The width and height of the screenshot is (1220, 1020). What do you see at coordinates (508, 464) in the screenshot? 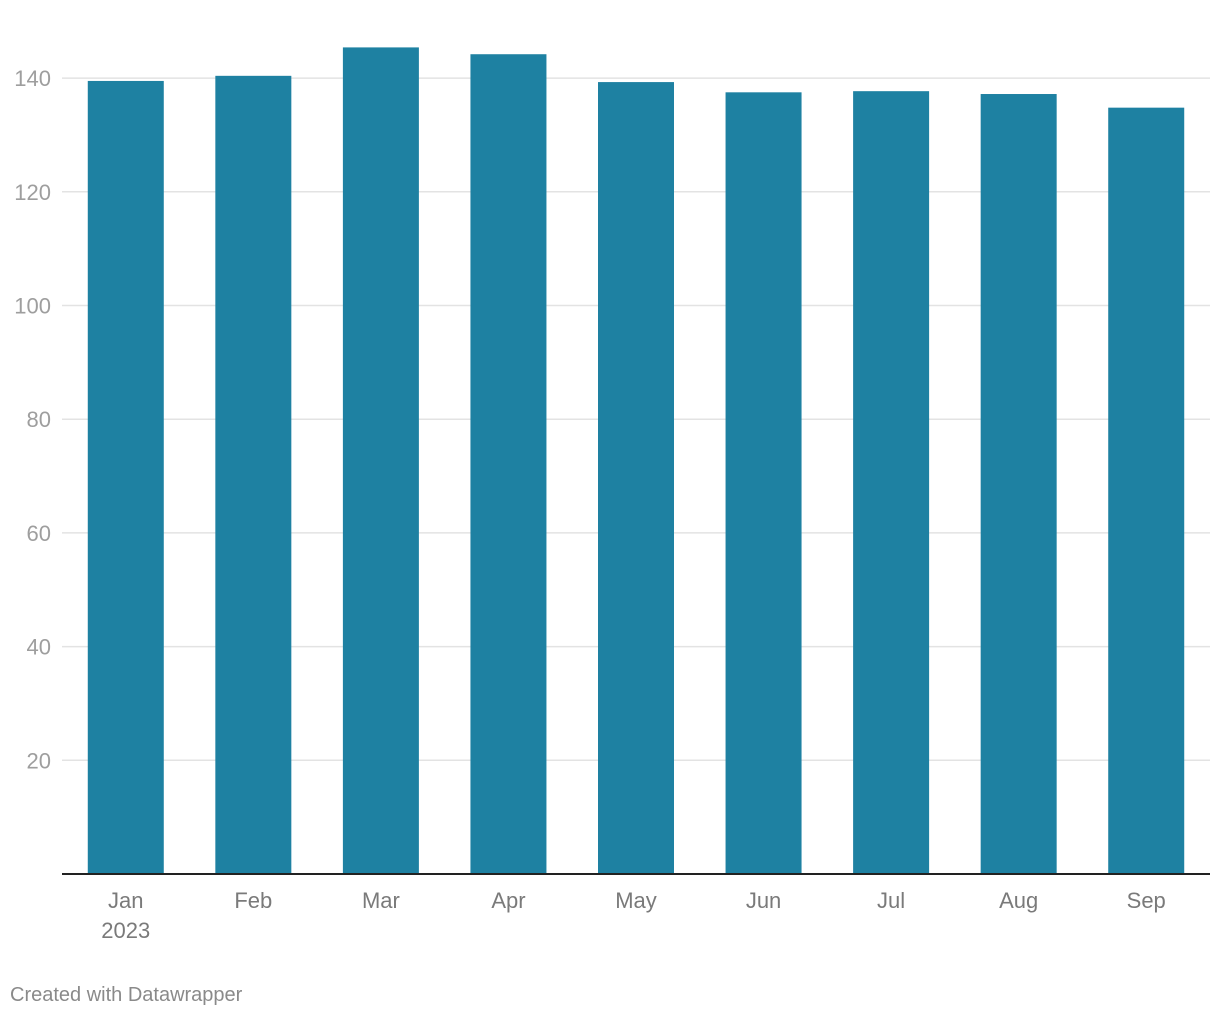
I see `bar-apr` at bounding box center [508, 464].